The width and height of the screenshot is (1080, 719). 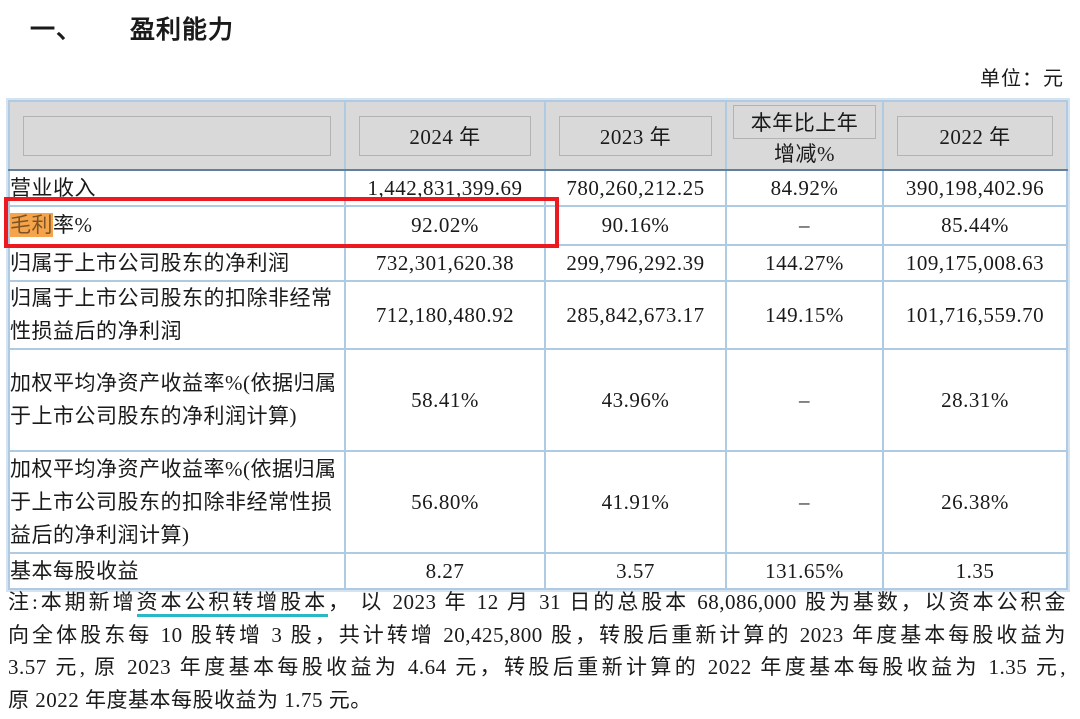 I want to click on cell-2024: 56.80%, so click(x=445, y=502).